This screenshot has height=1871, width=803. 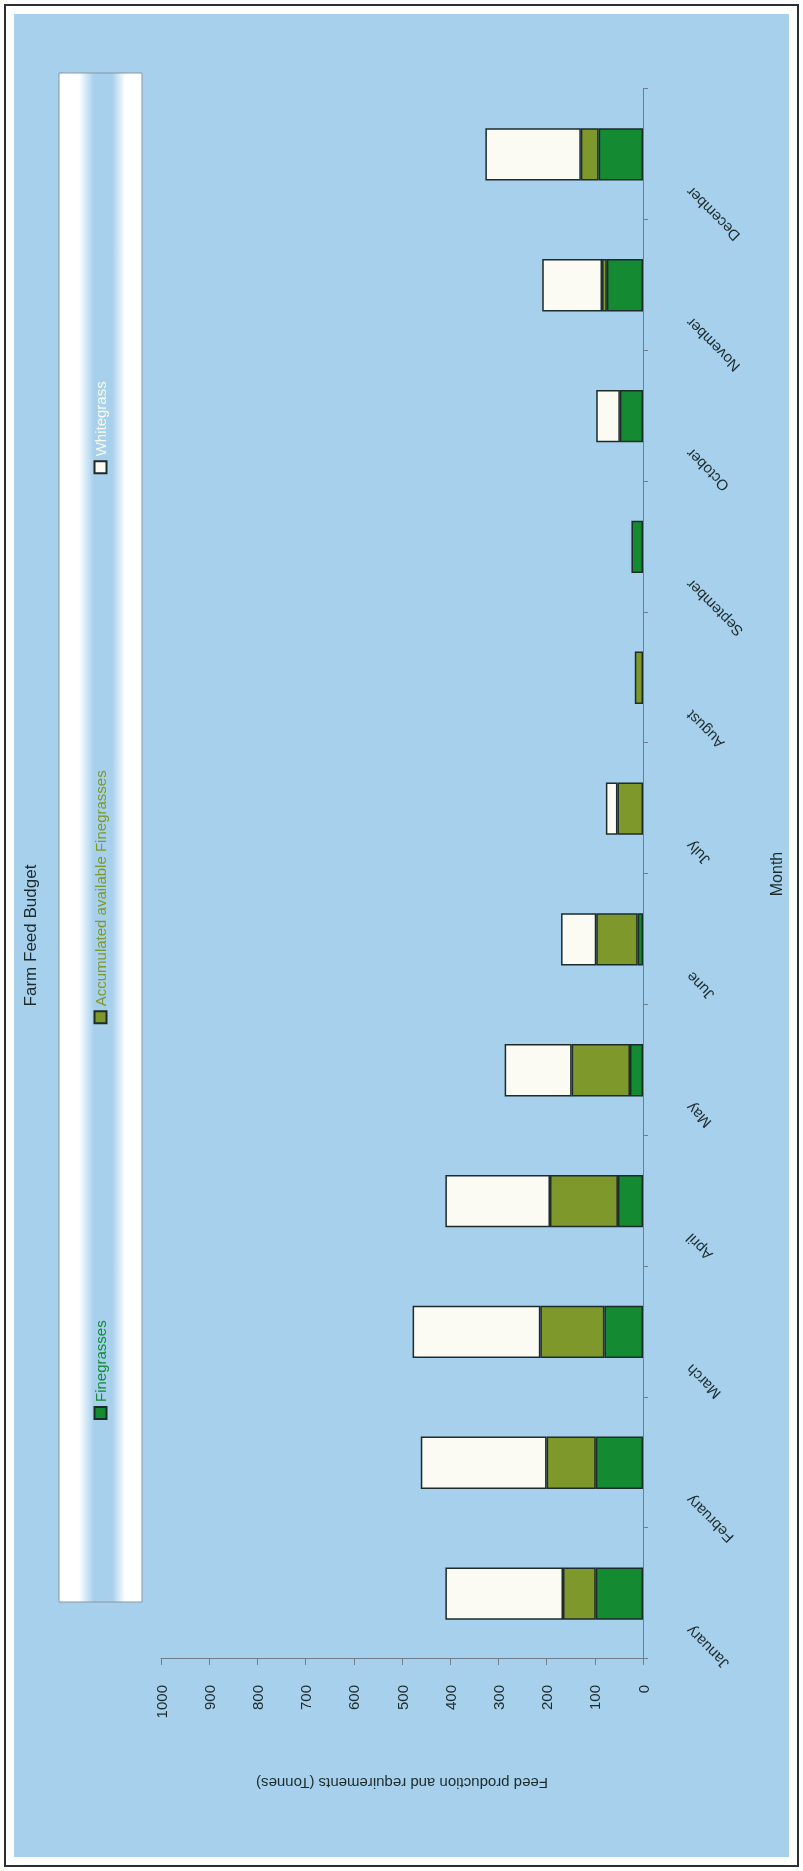 I want to click on x-tick-label: 900, so click(x=209, y=1698).